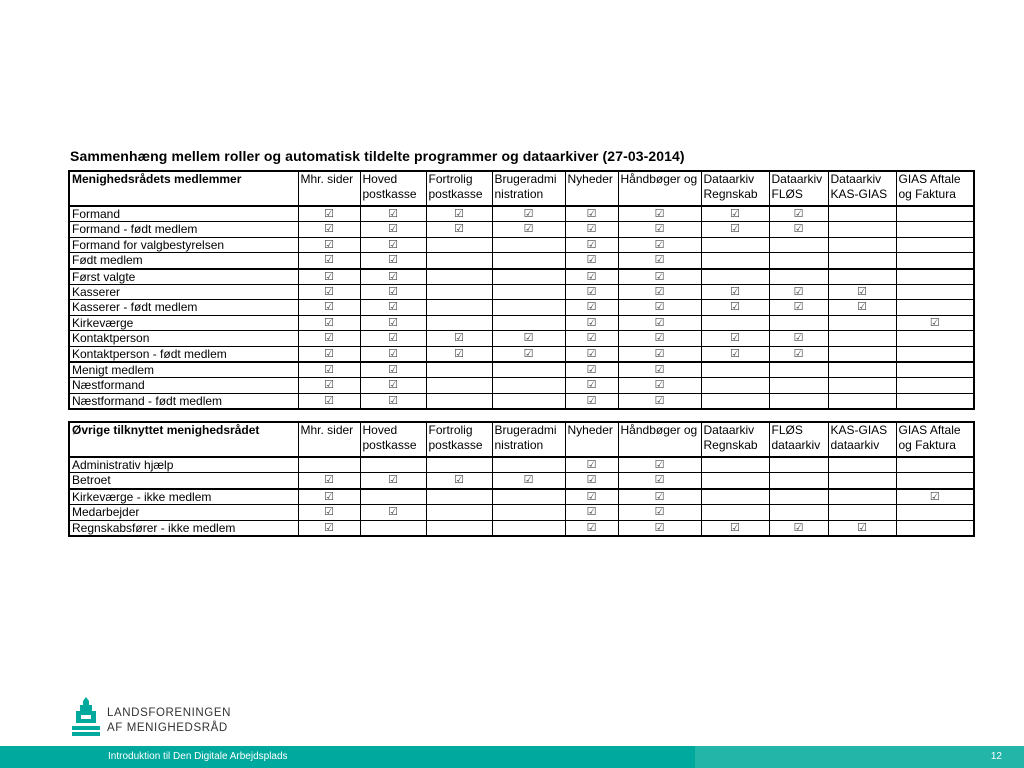  What do you see at coordinates (183, 307) in the screenshot?
I see `role-name: Kasserer - født medlem` at bounding box center [183, 307].